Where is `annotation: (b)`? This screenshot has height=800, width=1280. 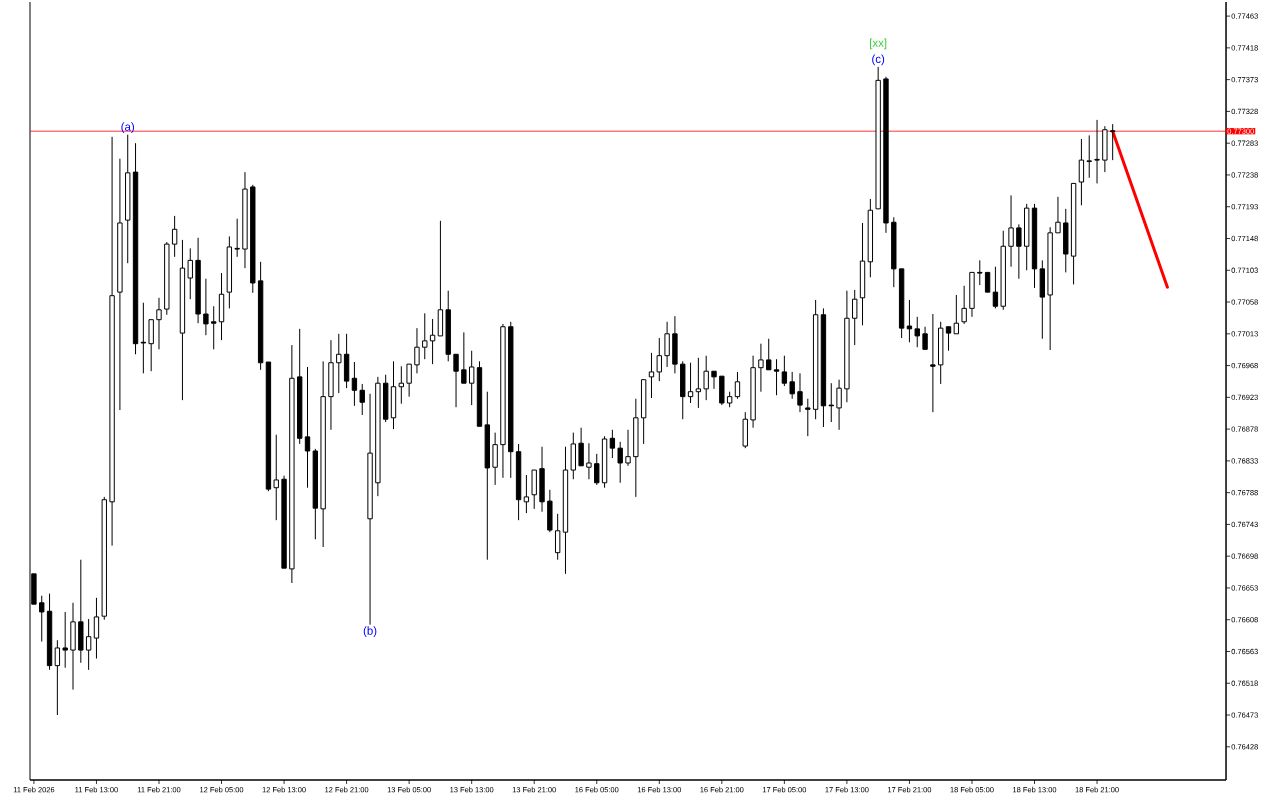 annotation: (b) is located at coordinates (370, 632).